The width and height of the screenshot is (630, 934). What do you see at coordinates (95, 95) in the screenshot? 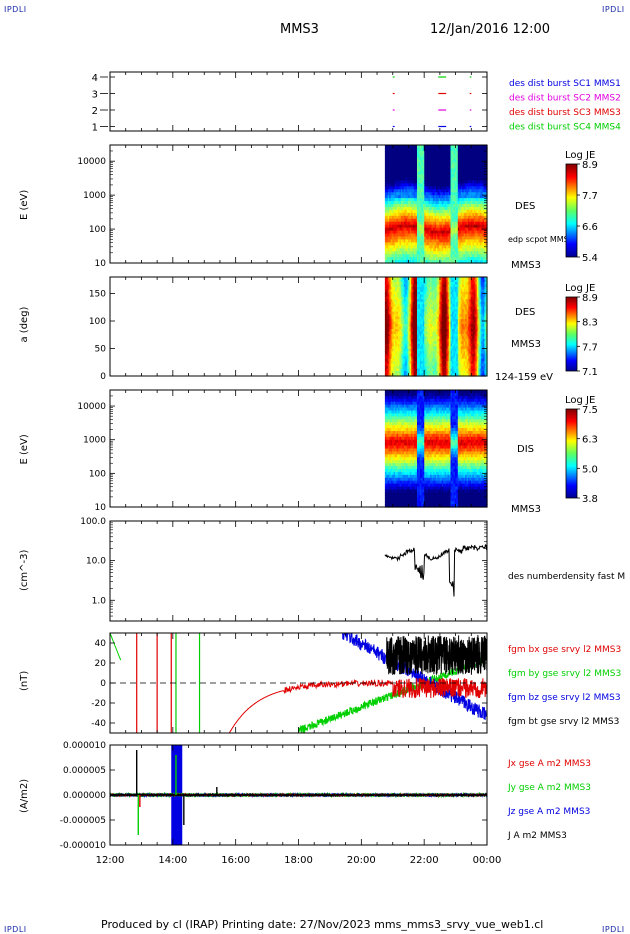
I see `burst-y-label: 3` at bounding box center [95, 95].